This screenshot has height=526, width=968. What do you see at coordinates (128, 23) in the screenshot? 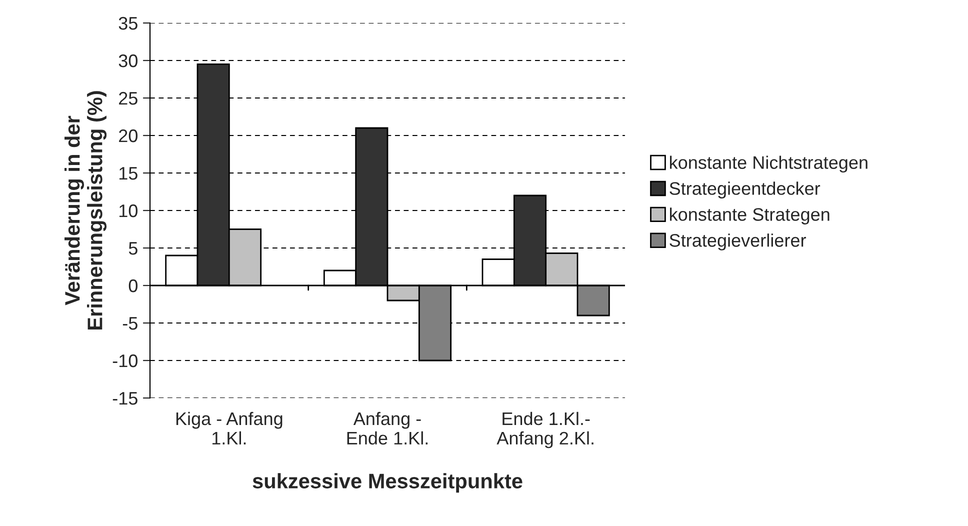
I see `y-tick-label: 35` at bounding box center [128, 23].